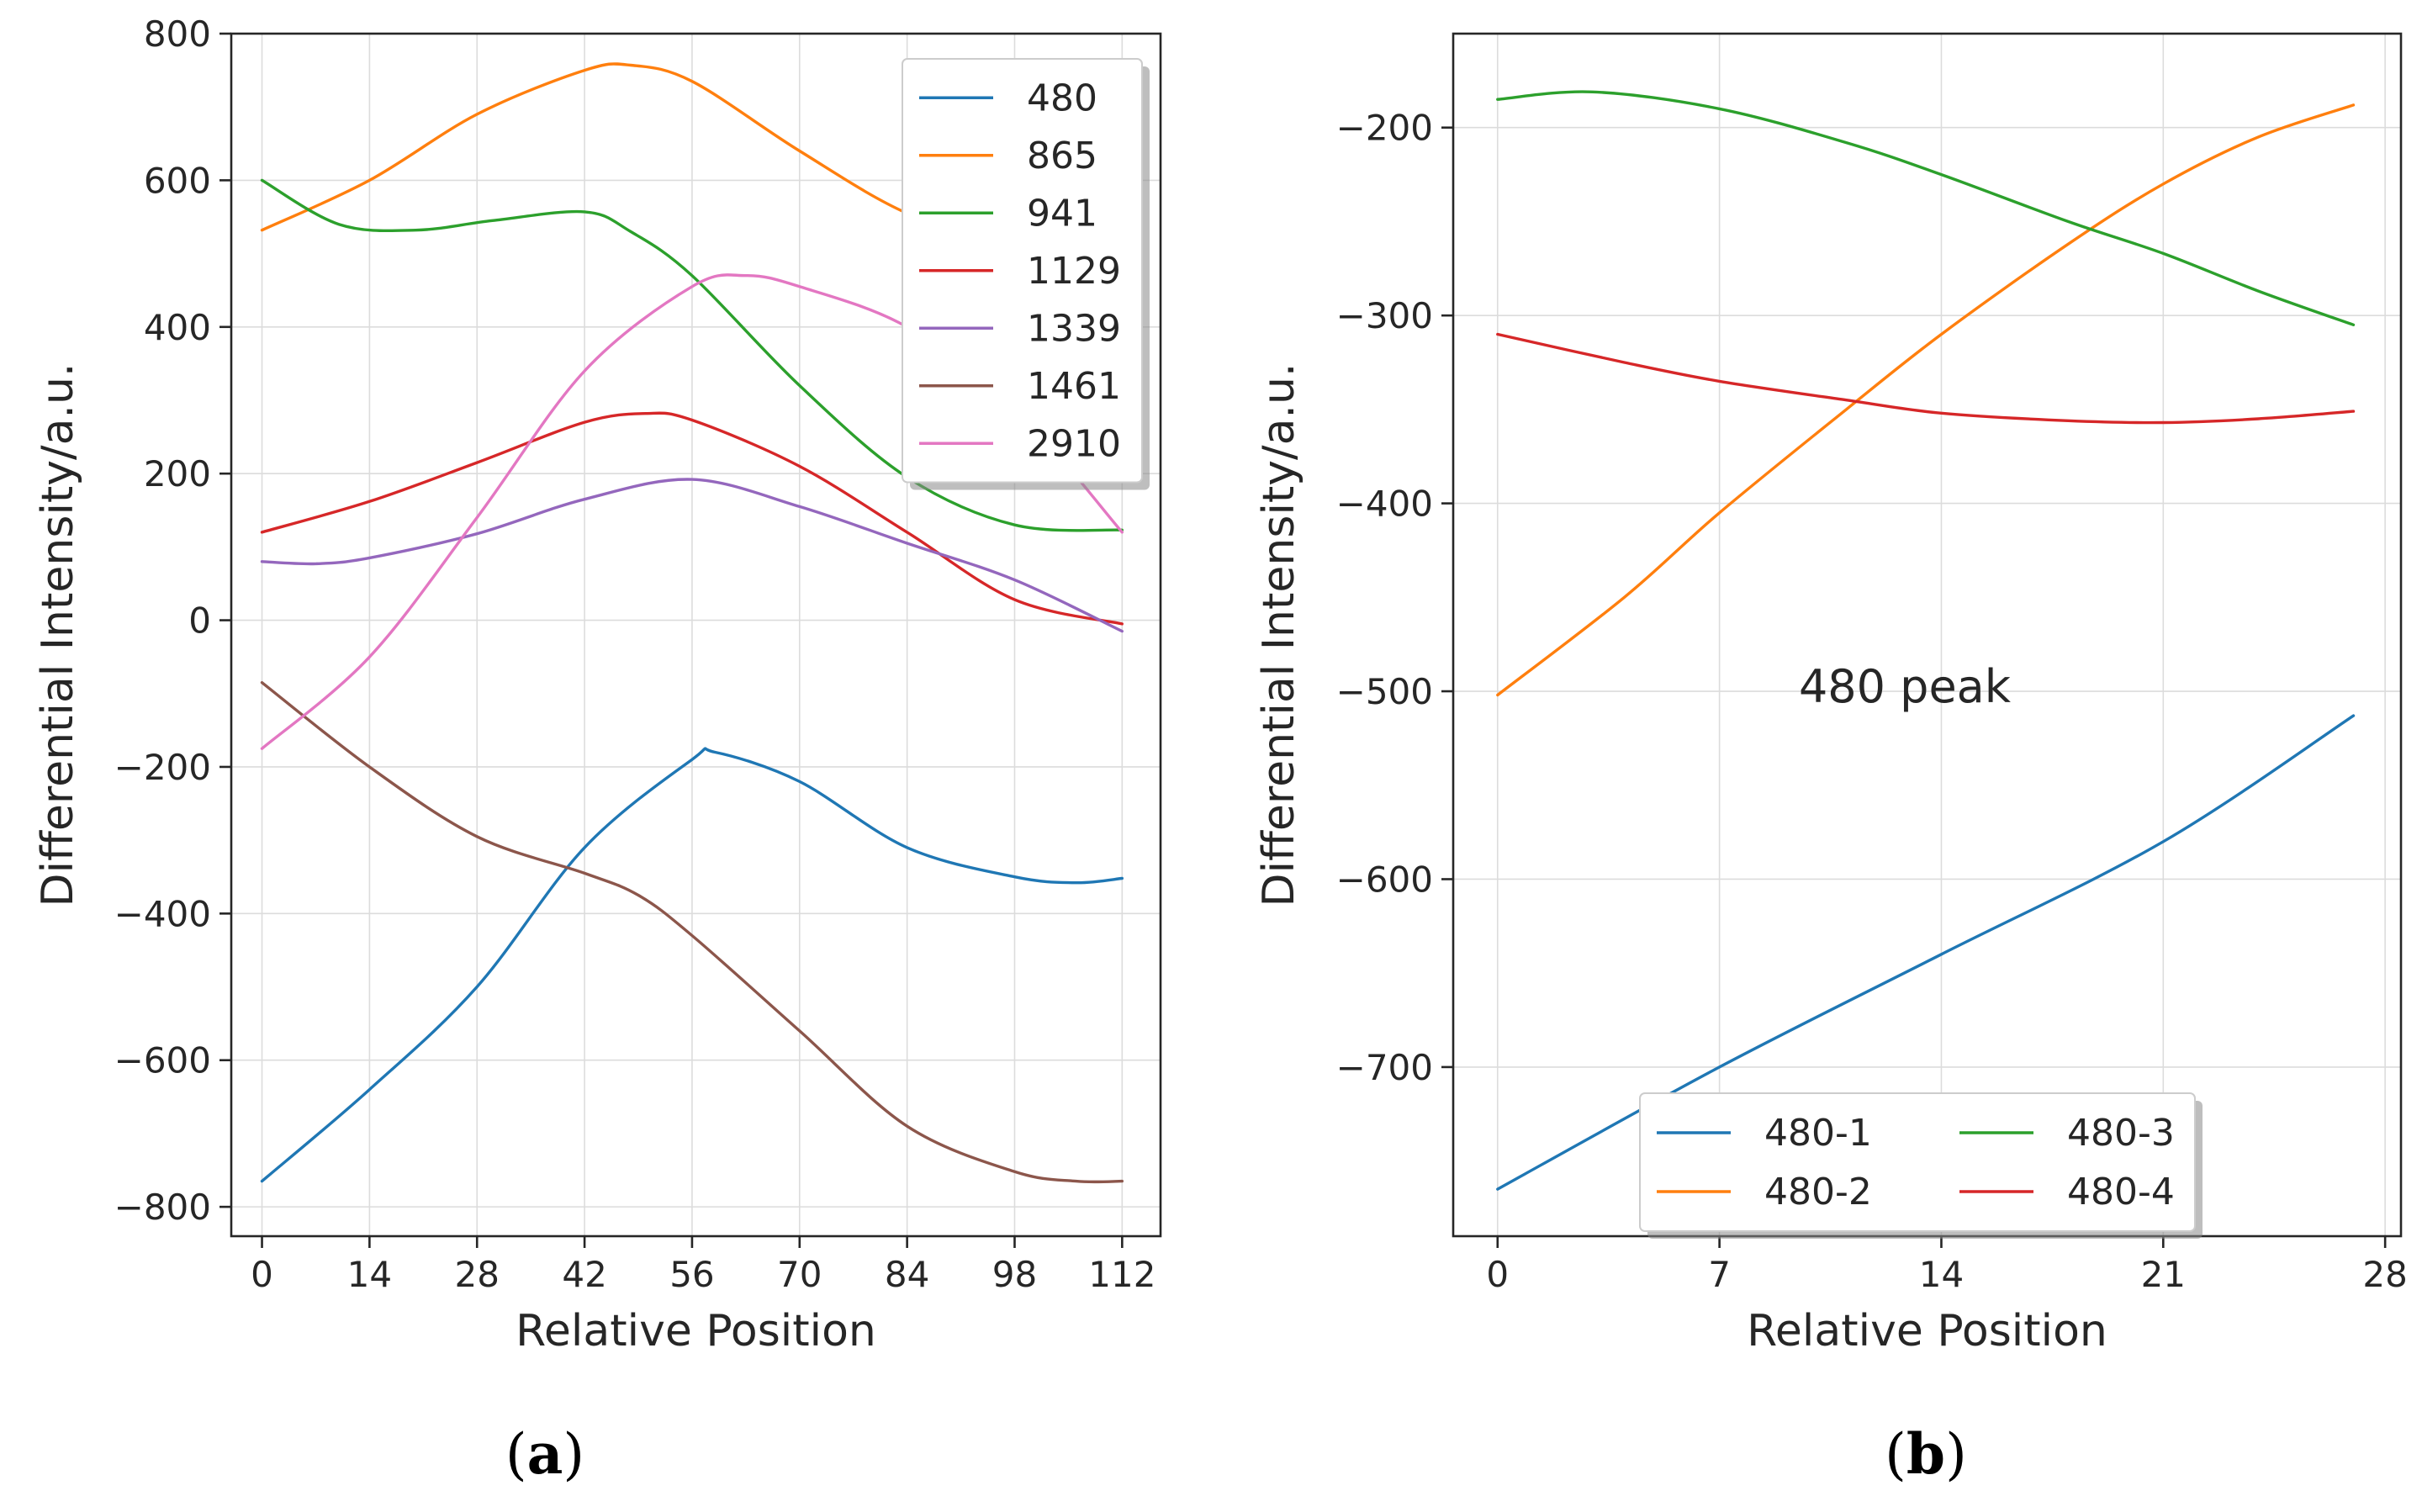 The image size is (2422, 1512). What do you see at coordinates (1384, 691) in the screenshot?
I see `y-tick-label: −500` at bounding box center [1384, 691].